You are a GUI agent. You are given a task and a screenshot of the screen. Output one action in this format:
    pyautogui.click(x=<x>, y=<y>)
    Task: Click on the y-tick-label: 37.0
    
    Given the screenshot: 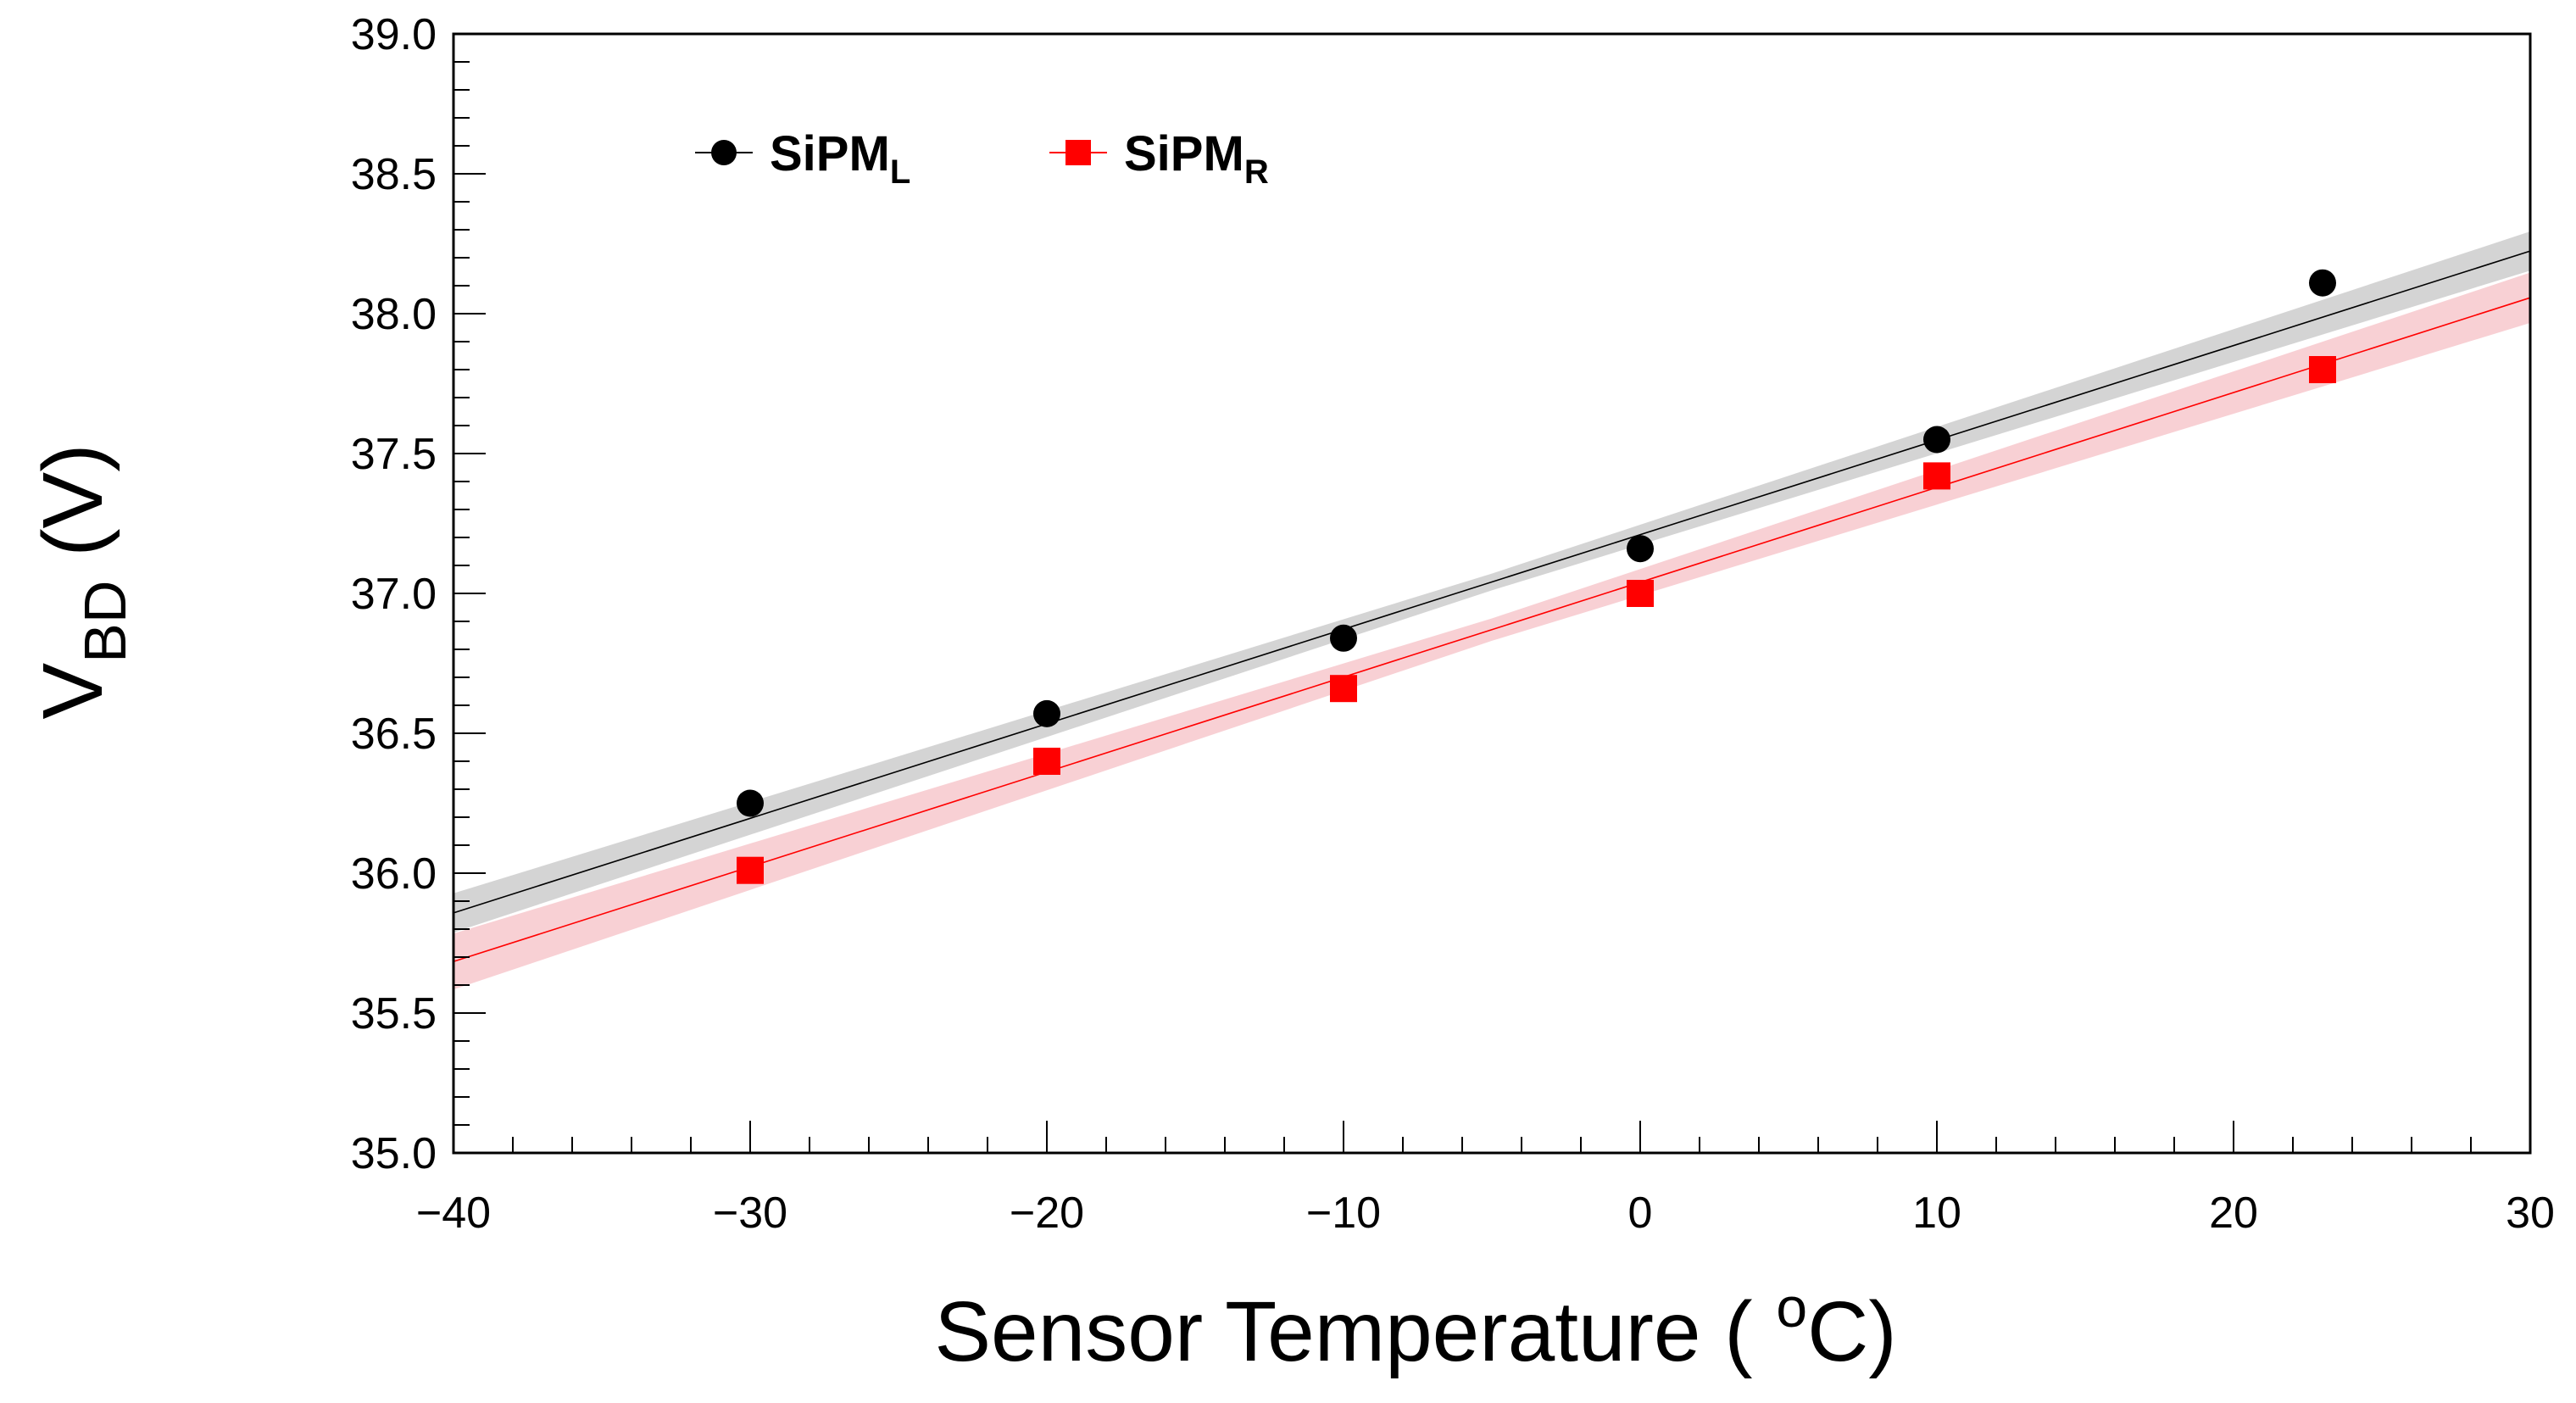 What is the action you would take?
    pyautogui.click(x=394, y=594)
    